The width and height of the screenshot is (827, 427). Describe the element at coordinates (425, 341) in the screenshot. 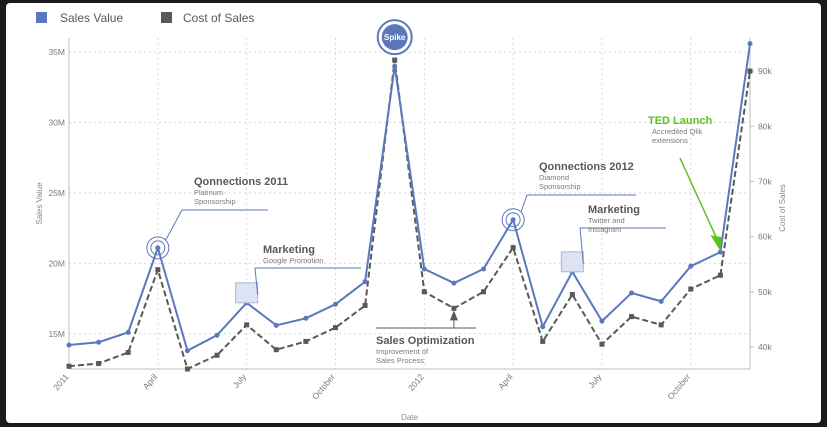

I see `annotation-title: Sales Optimization` at that location.